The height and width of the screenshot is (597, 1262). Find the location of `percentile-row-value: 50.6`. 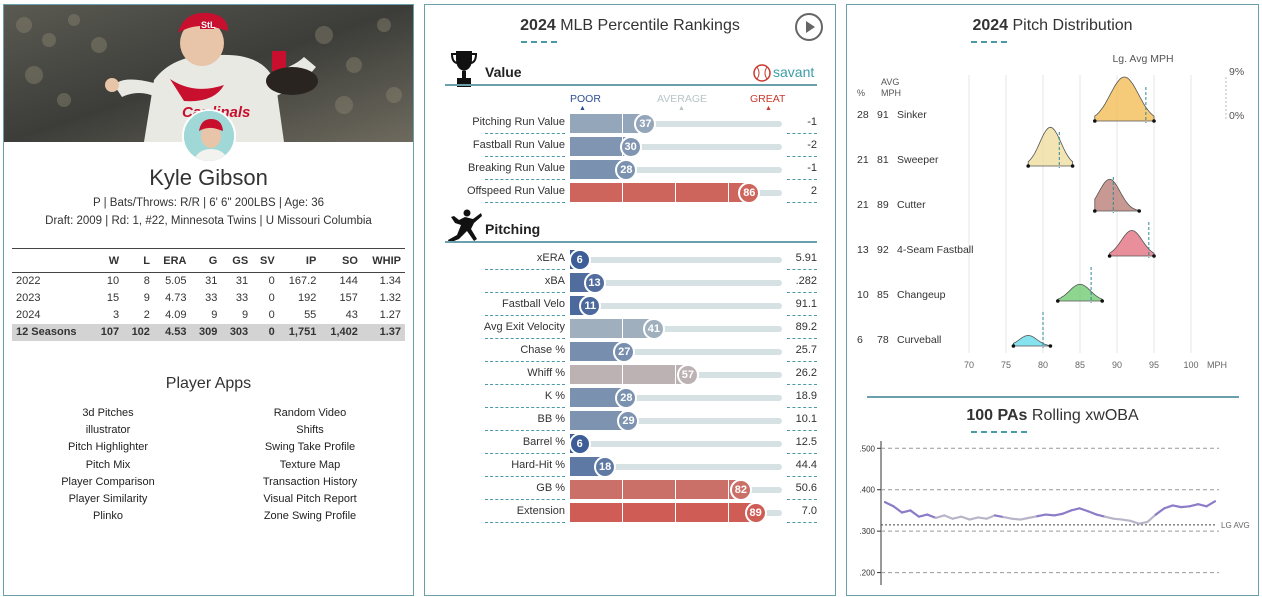

percentile-row-value: 50.6 is located at coordinates (806, 488).